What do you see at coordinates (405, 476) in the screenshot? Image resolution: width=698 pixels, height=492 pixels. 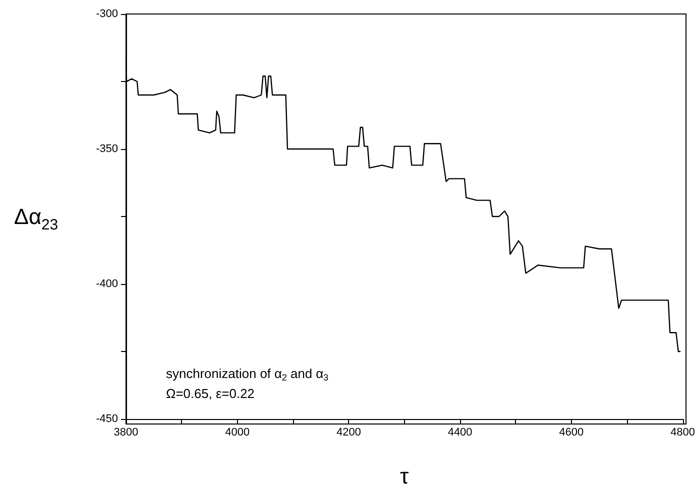 I see `x-axis-title: τ` at bounding box center [405, 476].